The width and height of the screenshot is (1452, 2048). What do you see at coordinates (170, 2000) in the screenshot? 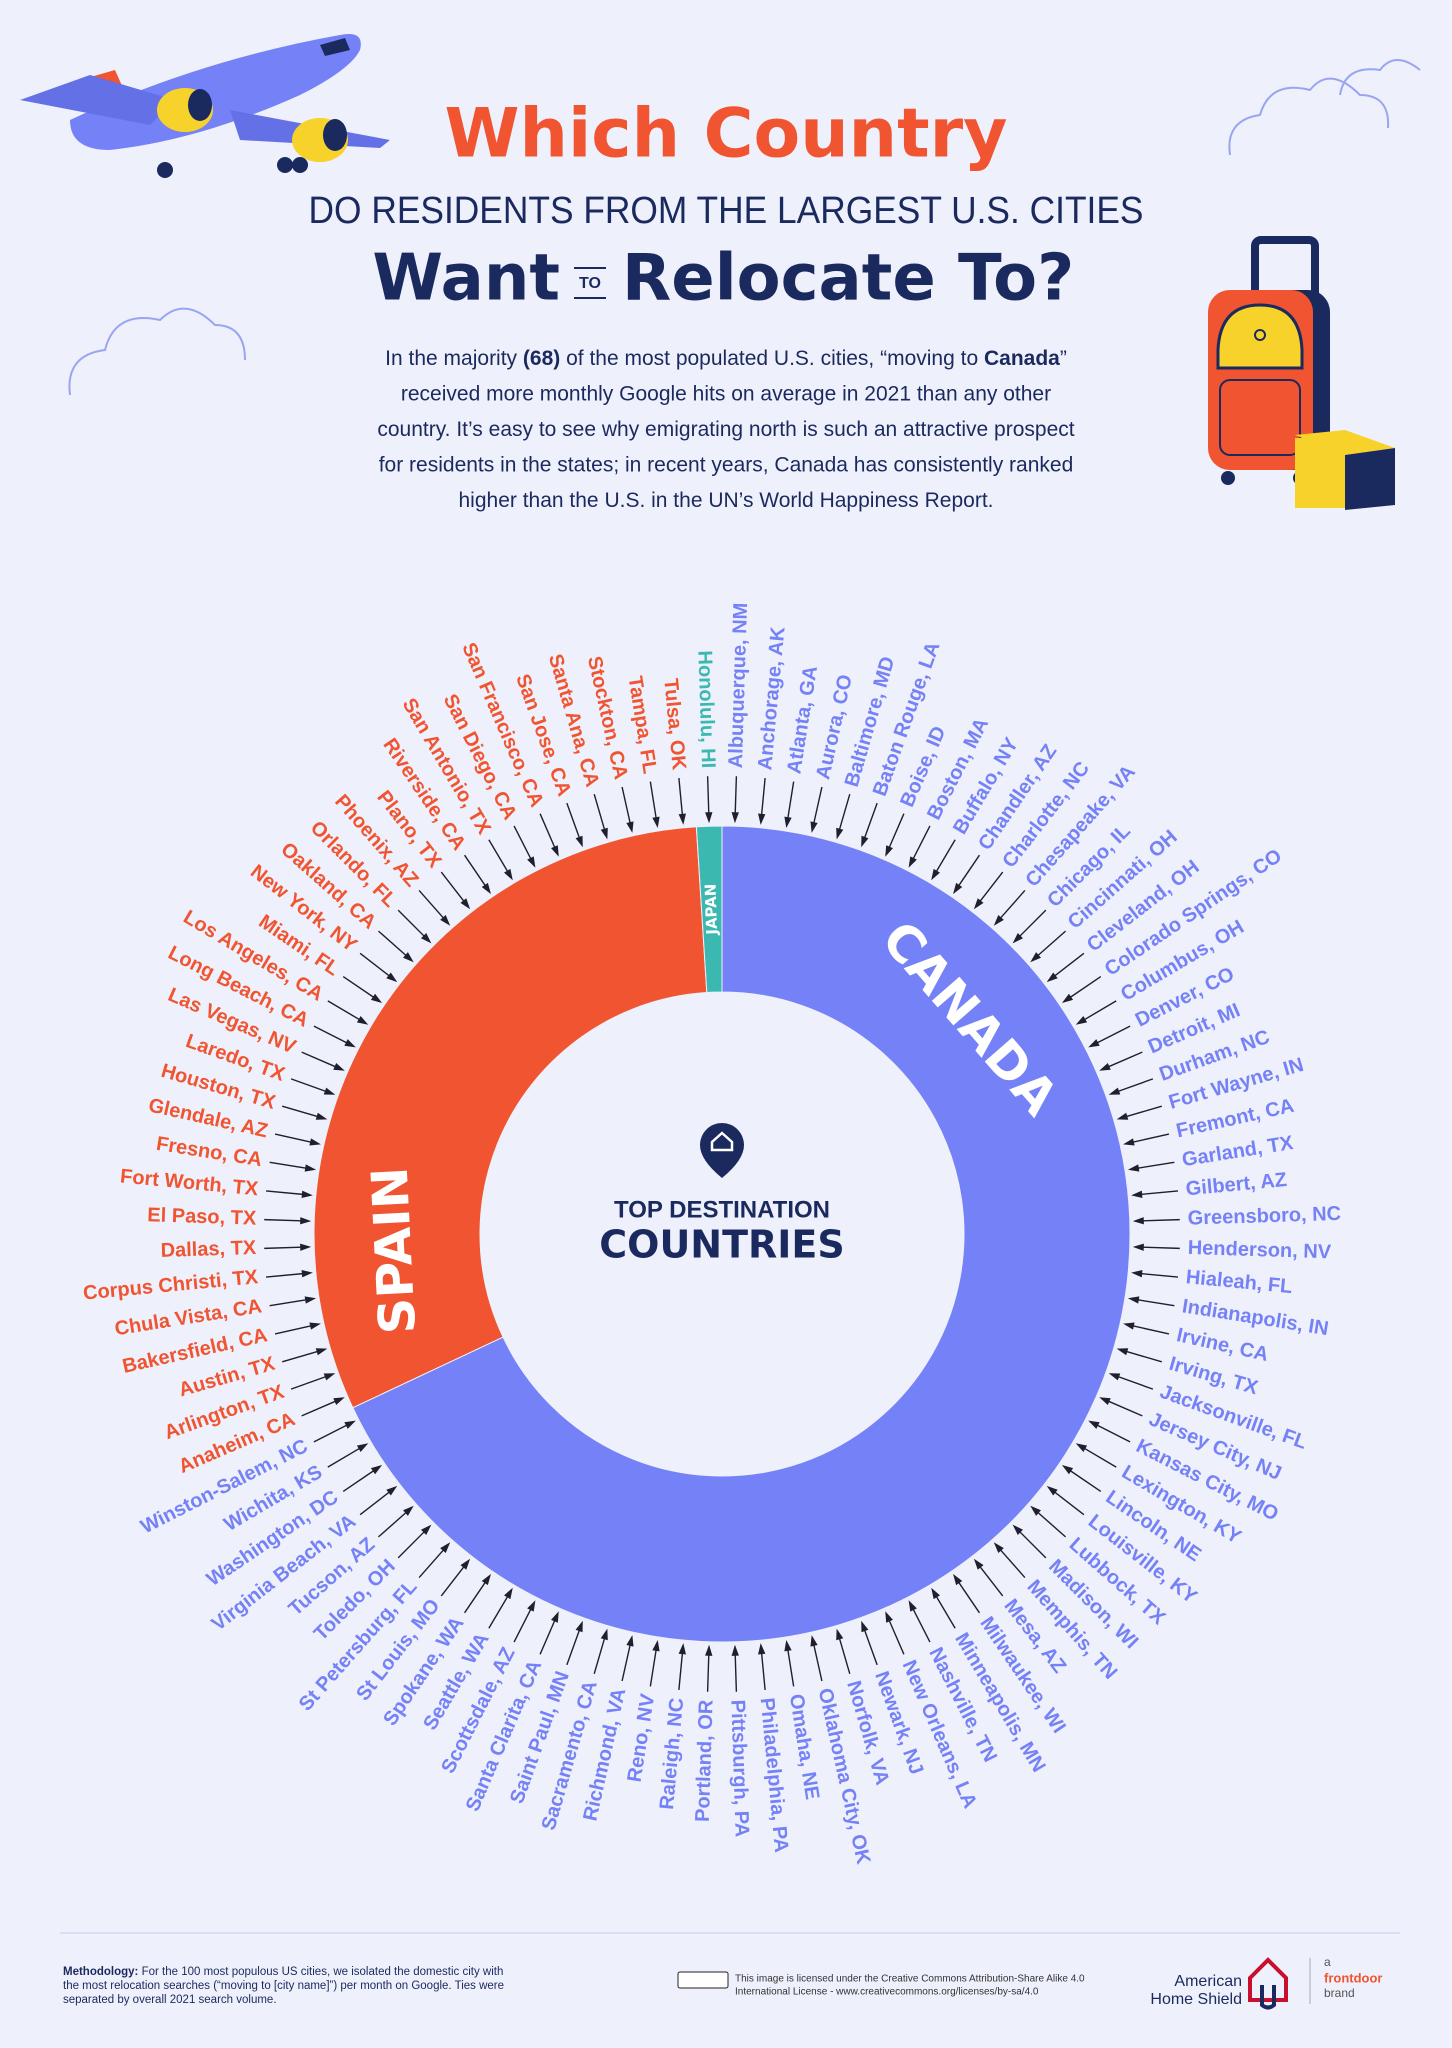
I see `text-line: separated by overall 2021 search volume.` at bounding box center [170, 2000].